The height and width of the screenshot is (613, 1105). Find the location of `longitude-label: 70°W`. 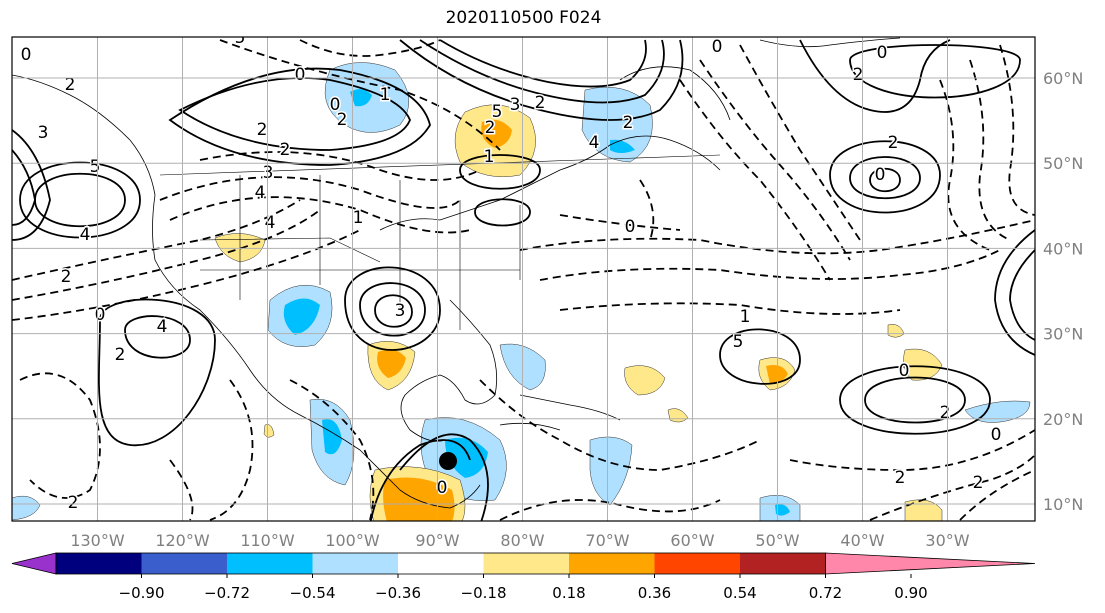

longitude-label: 70°W is located at coordinates (607, 540).